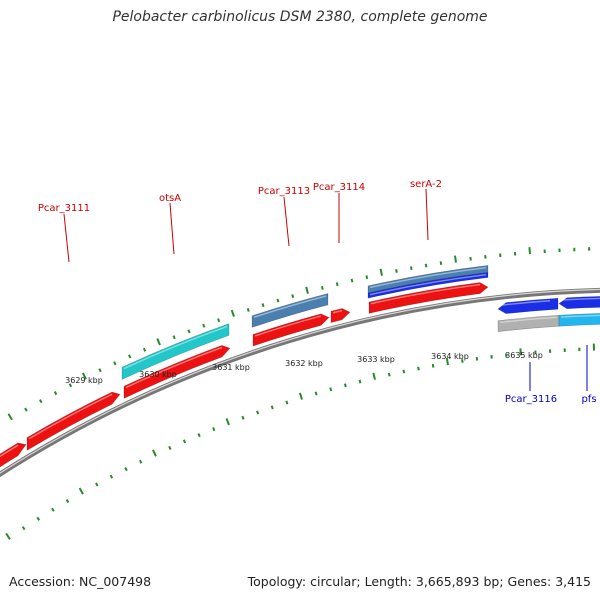  What do you see at coordinates (231, 367) in the screenshot?
I see `scale-label: 3631 kbp` at bounding box center [231, 367].